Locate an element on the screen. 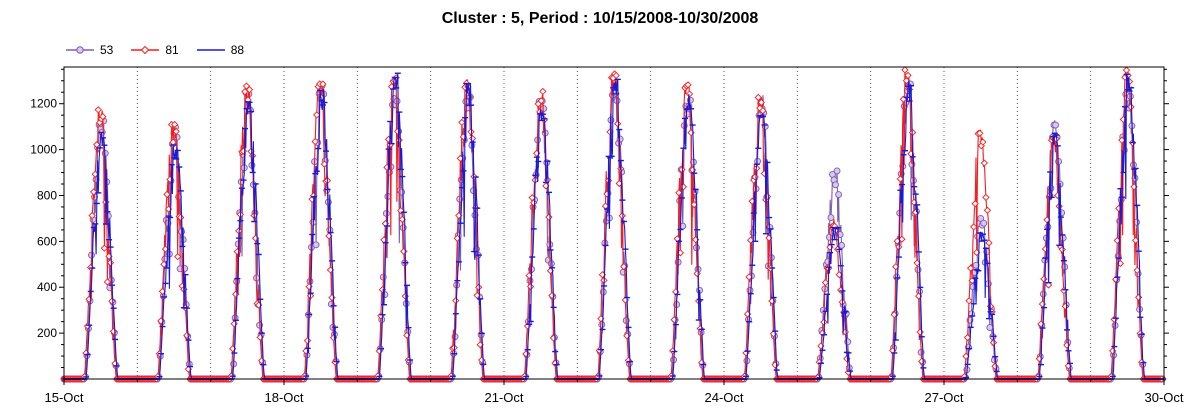  x-tick-label: 15-Oct is located at coordinates (63, 397).